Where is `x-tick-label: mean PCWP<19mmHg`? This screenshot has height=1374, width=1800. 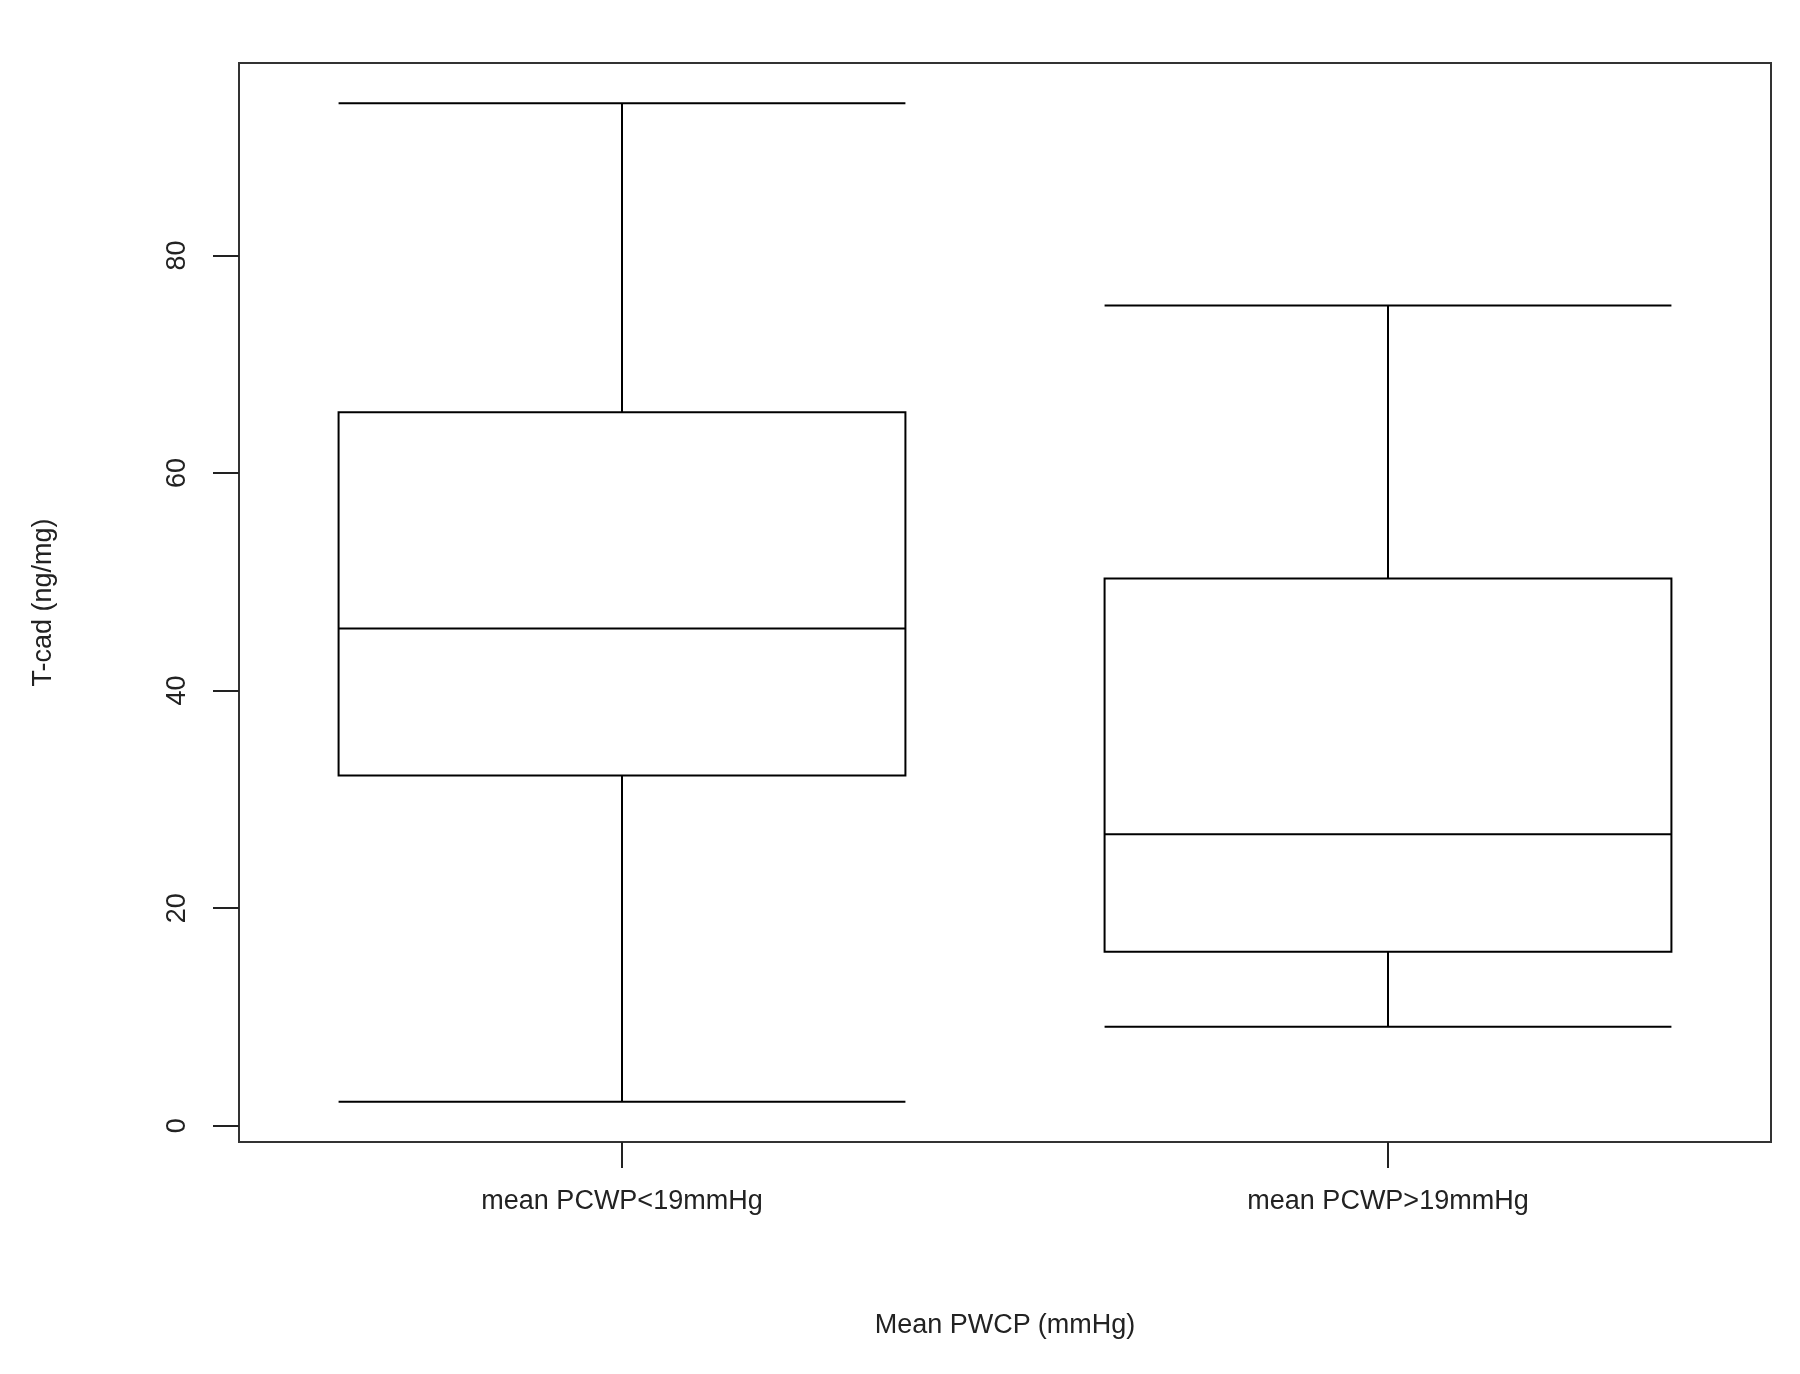 x-tick-label: mean PCWP<19mmHg is located at coordinates (622, 1199).